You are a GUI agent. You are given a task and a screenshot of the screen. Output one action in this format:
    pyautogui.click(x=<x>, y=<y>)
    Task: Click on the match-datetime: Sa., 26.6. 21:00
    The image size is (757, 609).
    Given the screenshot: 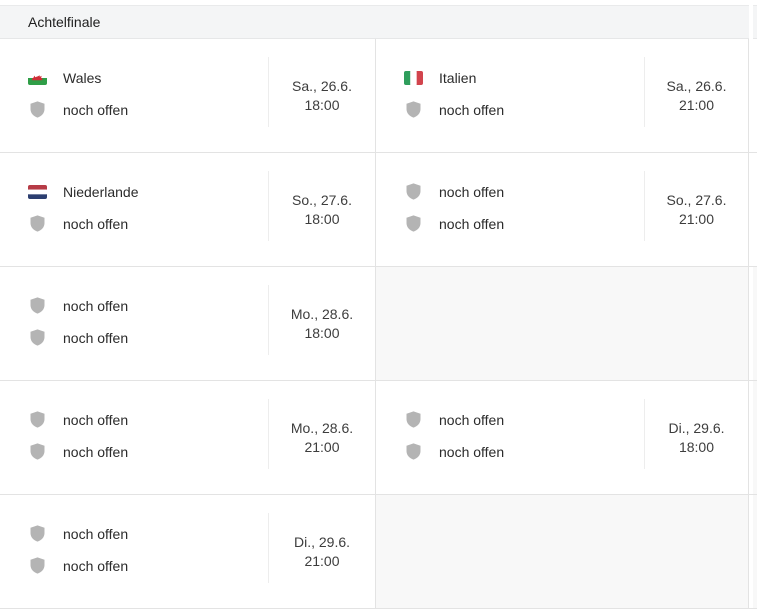 What is the action you would take?
    pyautogui.click(x=696, y=95)
    